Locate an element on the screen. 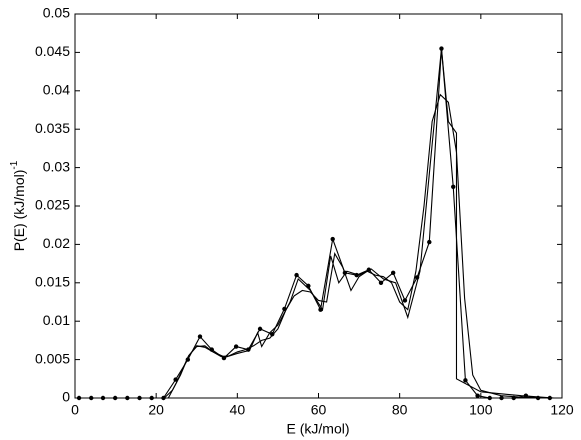 This screenshot has height=440, width=581. y-tick-label: 0.04 is located at coordinates (56, 90).